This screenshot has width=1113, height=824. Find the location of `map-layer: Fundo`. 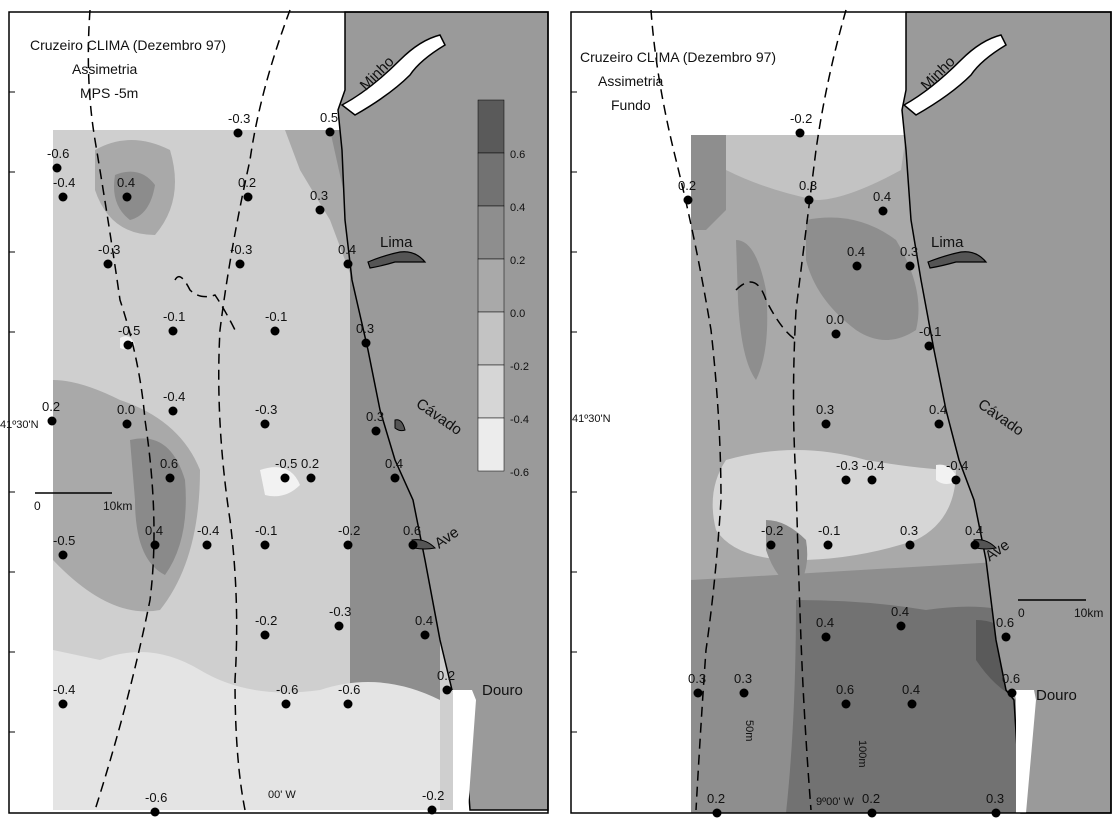

map-layer: Fundo is located at coordinates (631, 105).